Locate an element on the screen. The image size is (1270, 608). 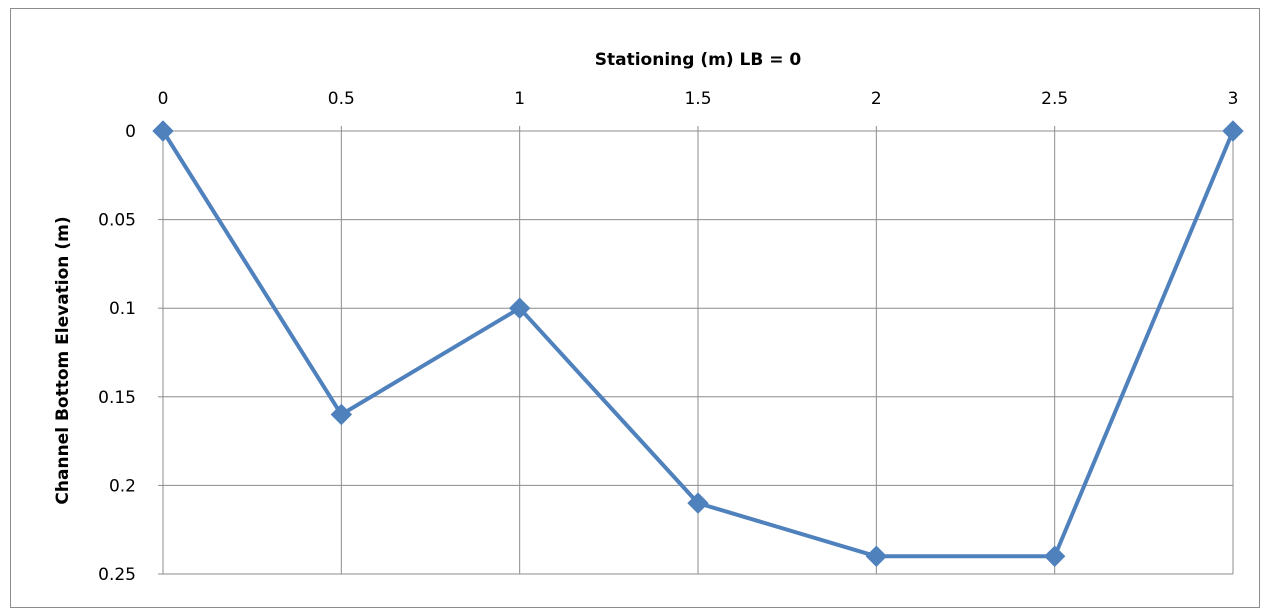
x-tick-label: 0.5 is located at coordinates (341, 99).